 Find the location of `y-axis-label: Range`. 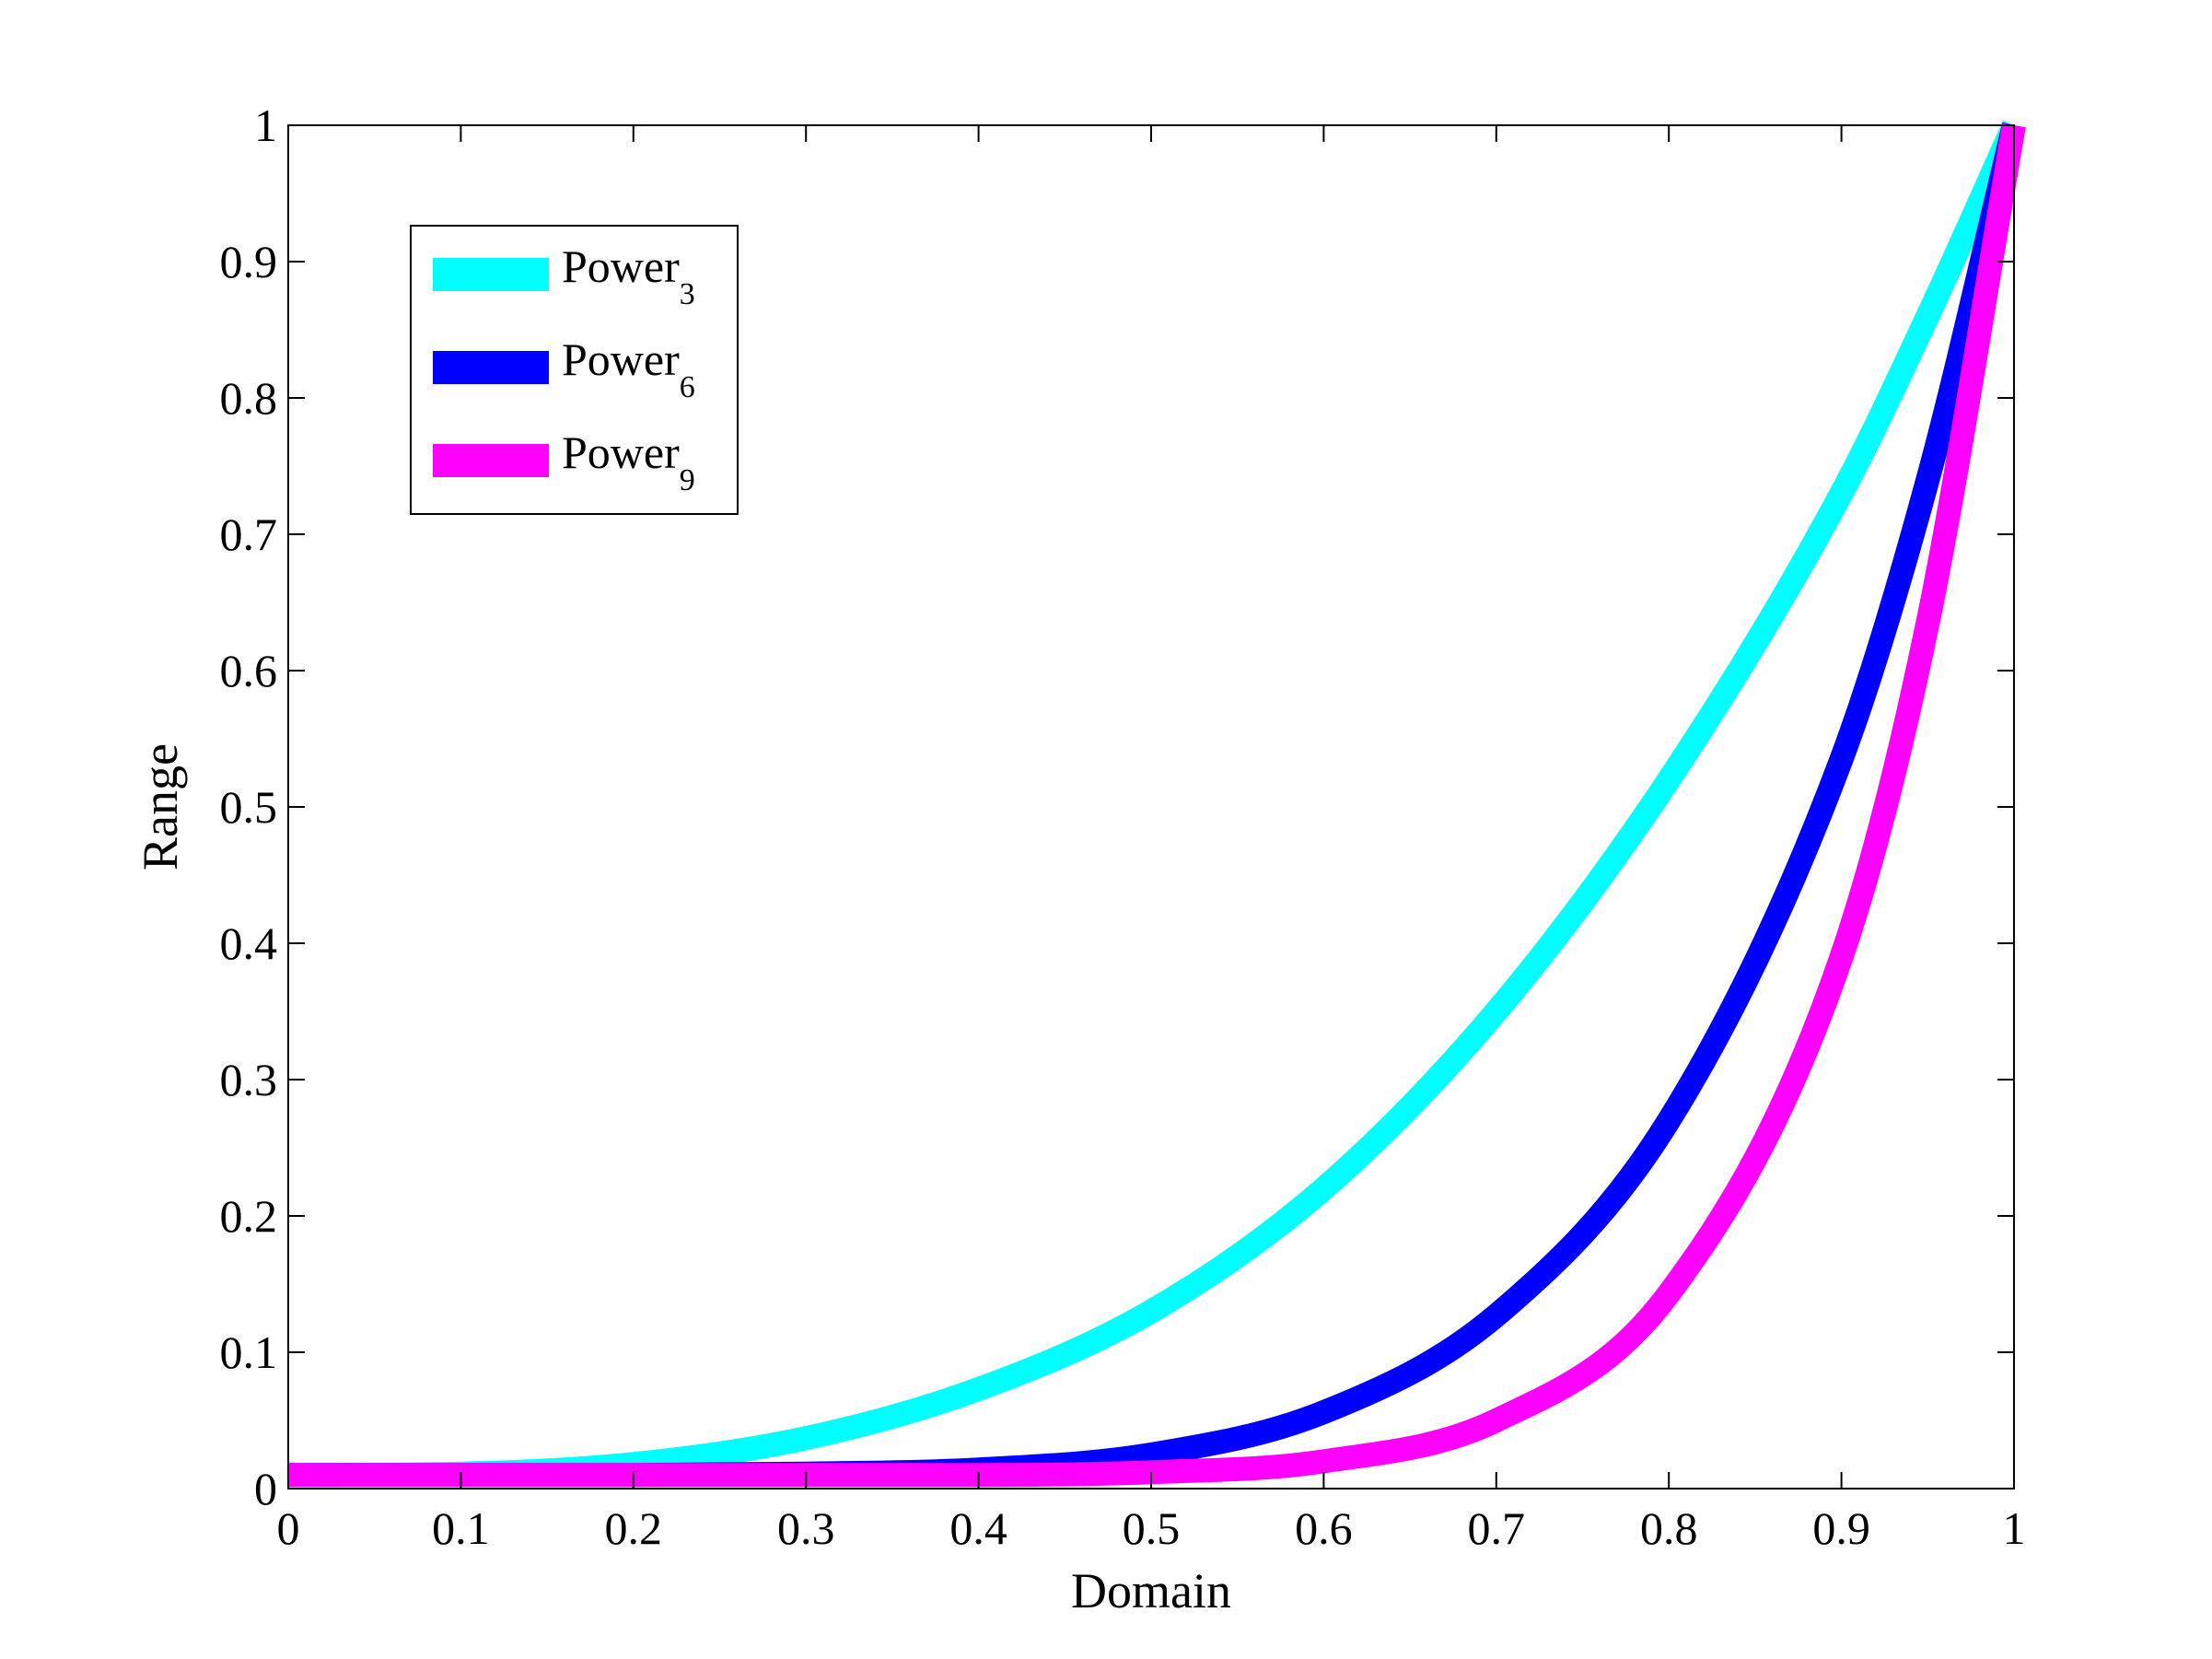

y-axis-label: Range is located at coordinates (161, 806).